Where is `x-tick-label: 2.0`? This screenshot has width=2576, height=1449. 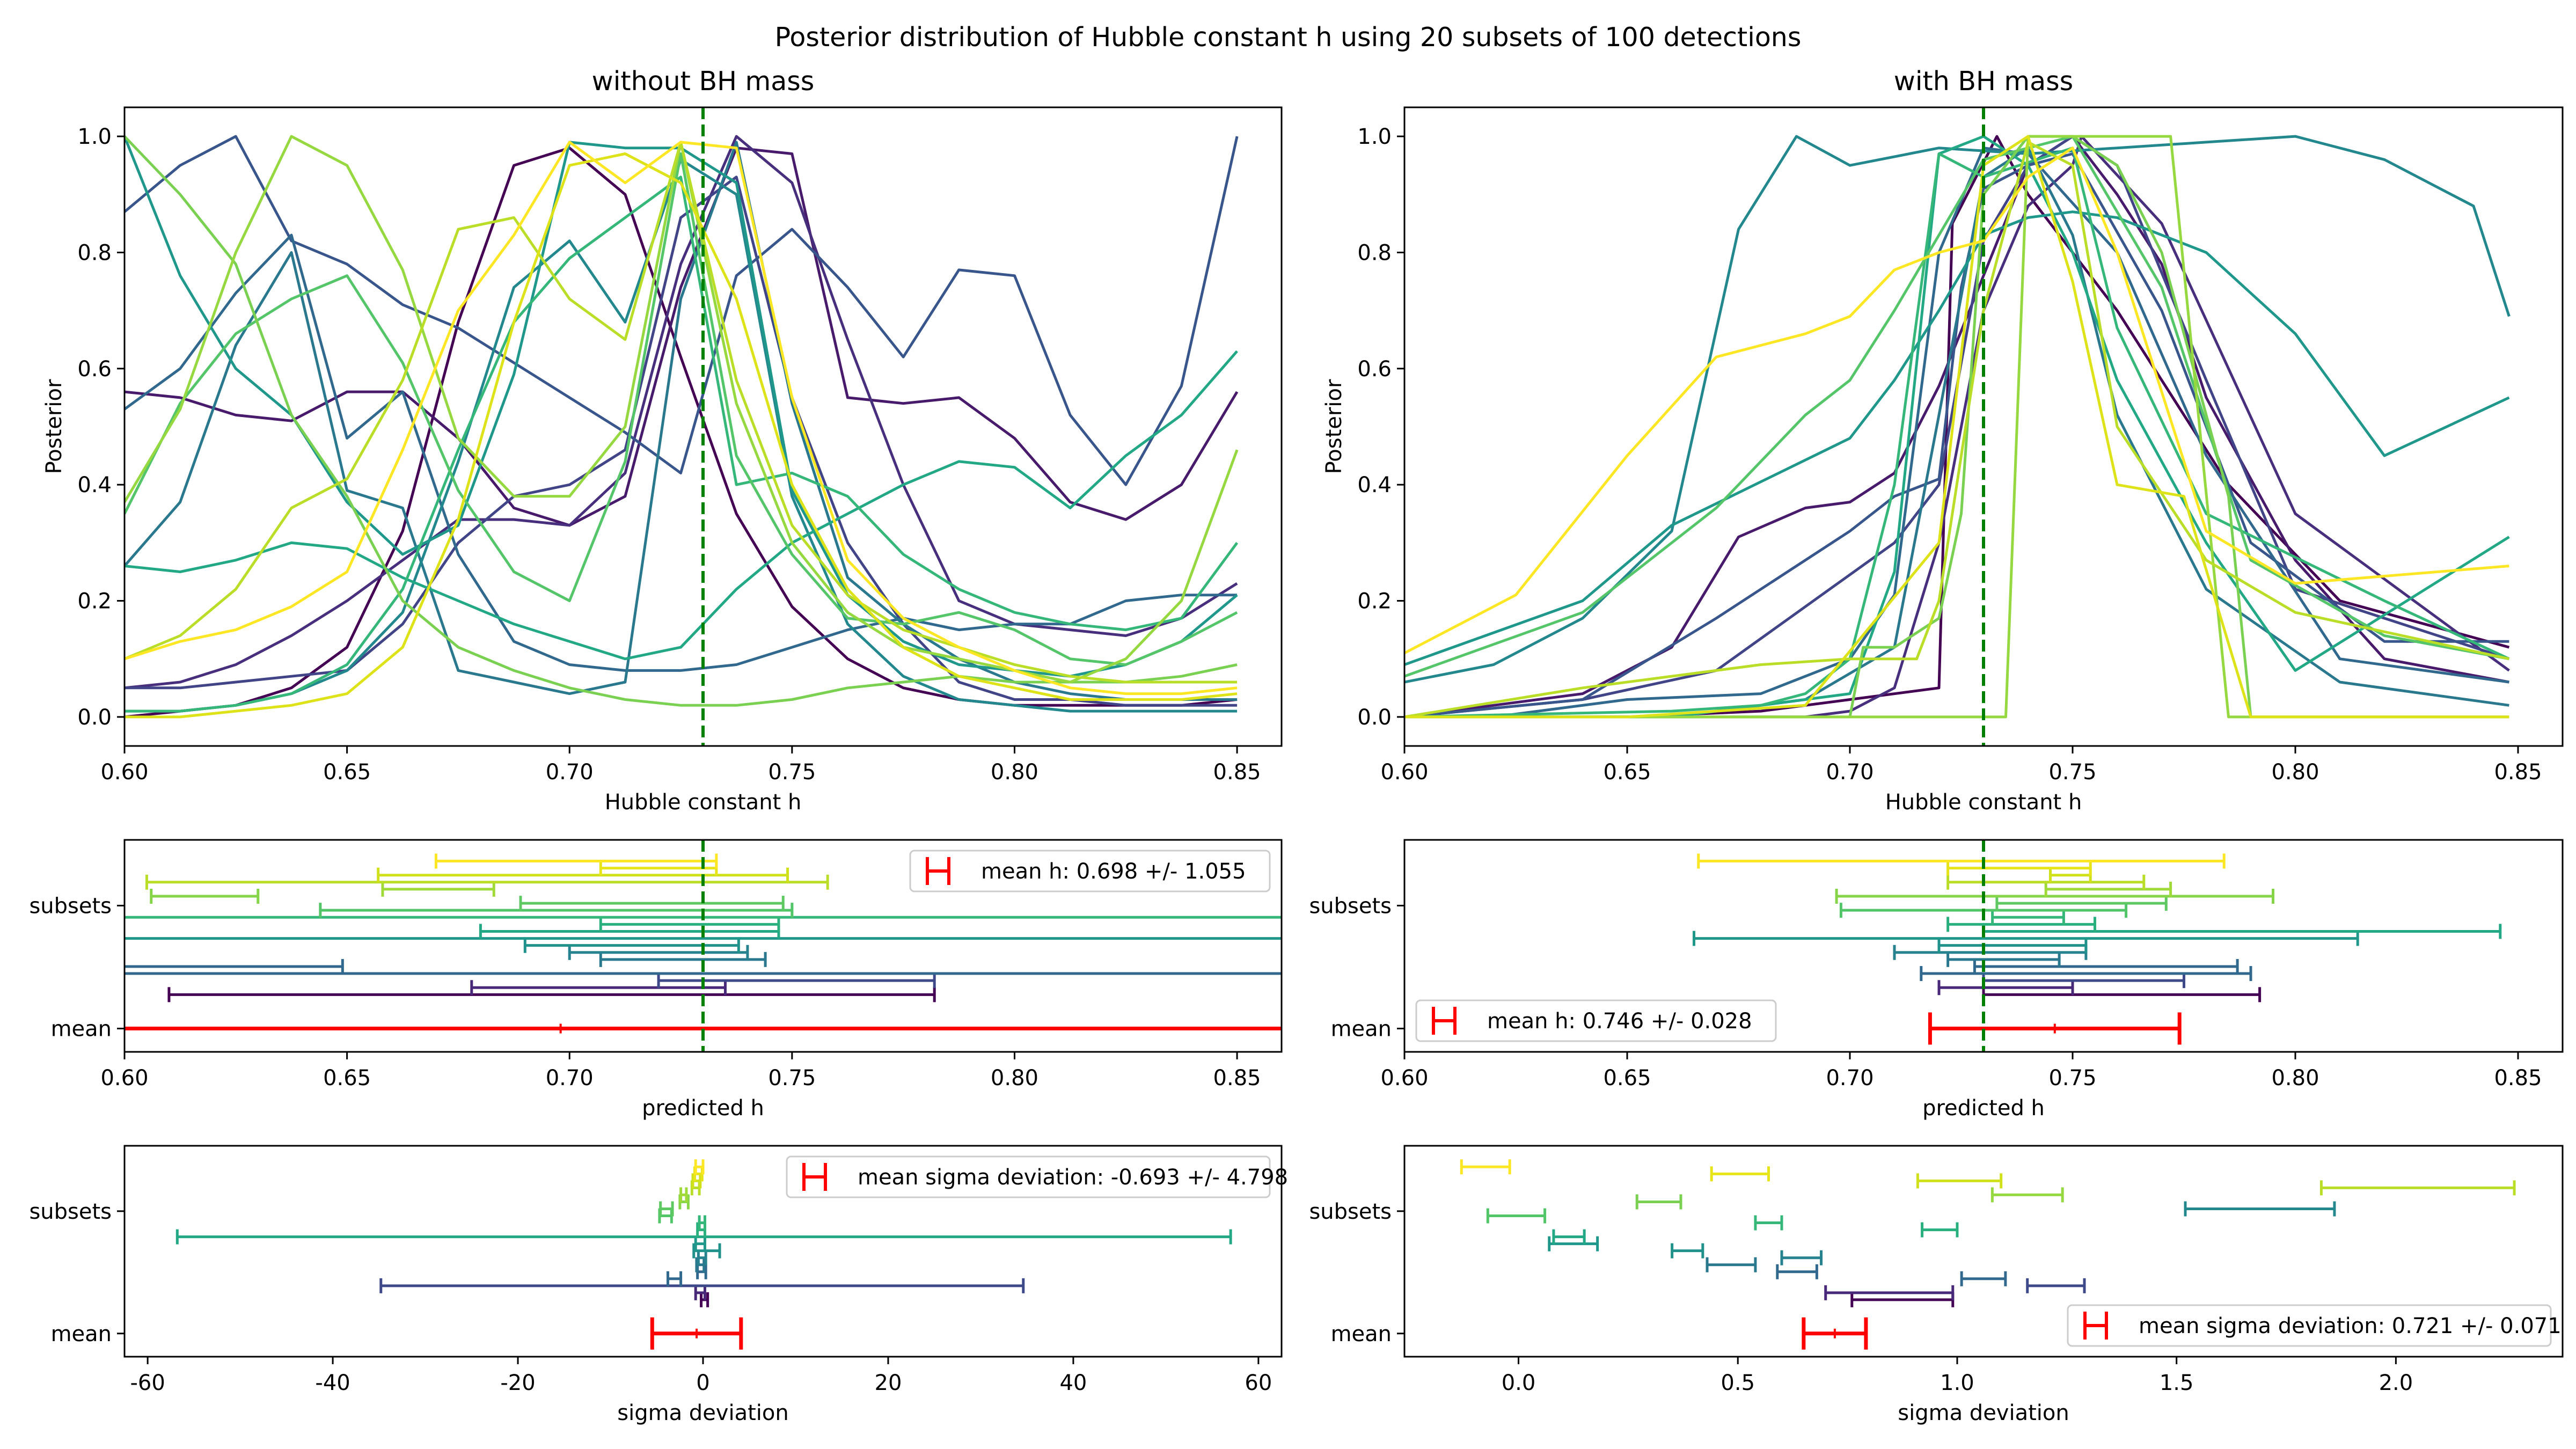
x-tick-label: 2.0 is located at coordinates (2396, 1383).